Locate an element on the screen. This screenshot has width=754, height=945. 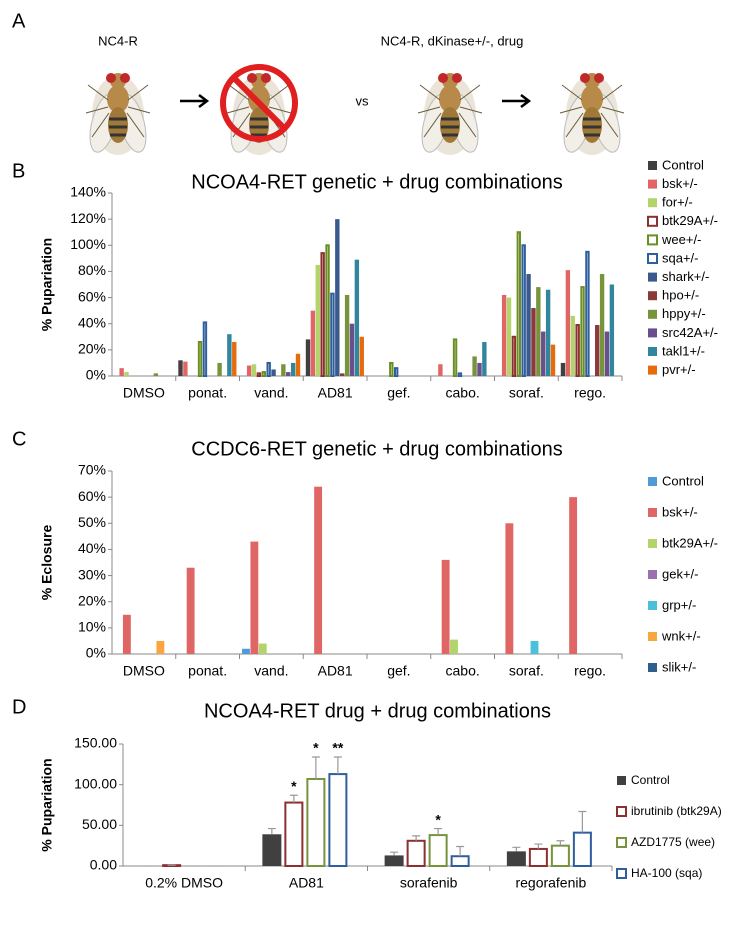
x-tick-label: 0.2% DMSO is located at coordinates (184, 883).